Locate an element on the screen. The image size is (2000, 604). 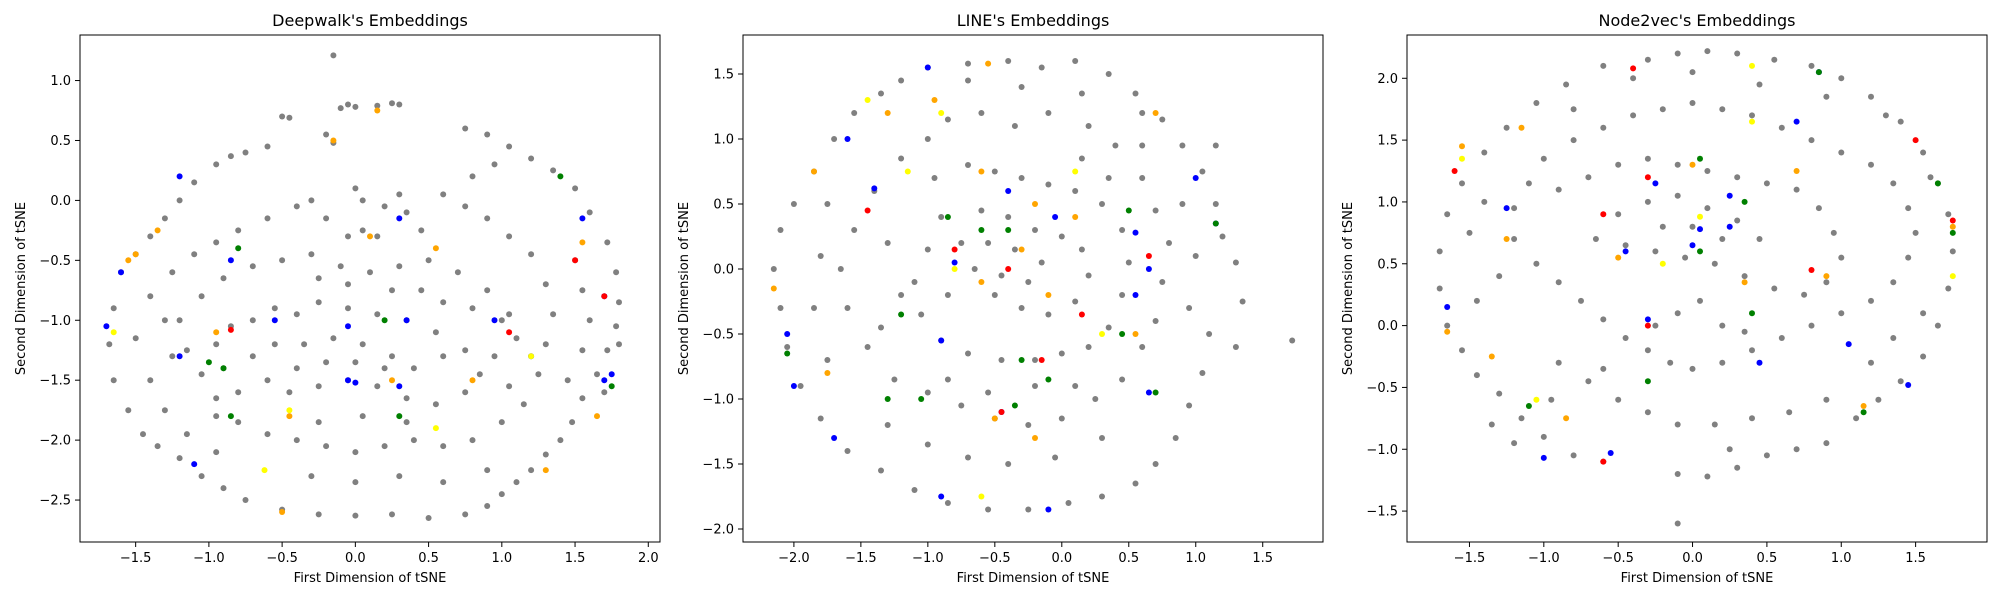
y-tick-label: 1.0 is located at coordinates (723, 140).